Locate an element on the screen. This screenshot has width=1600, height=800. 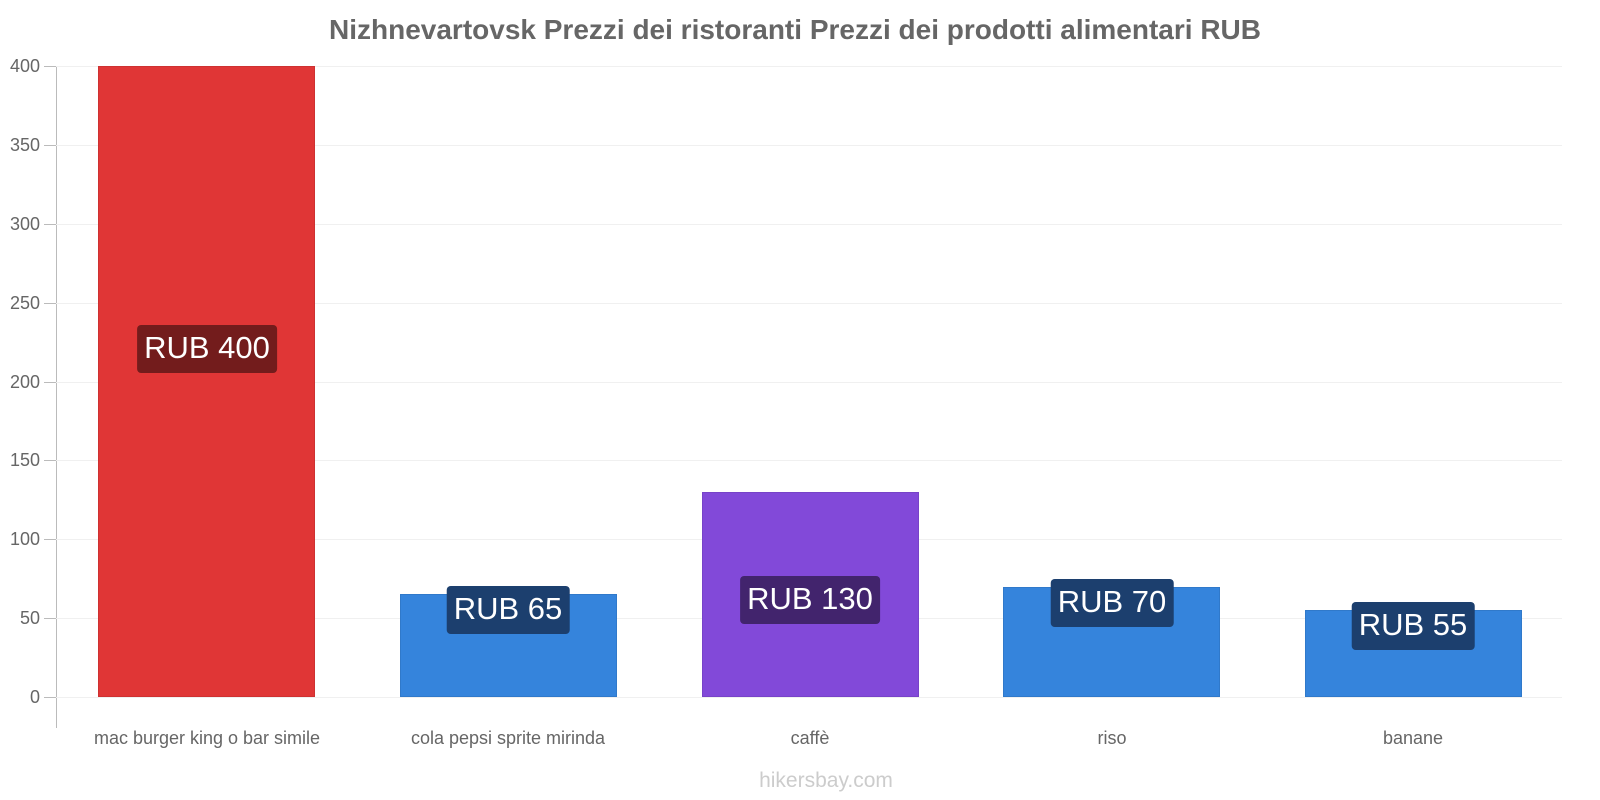
data-label: RUB 70 is located at coordinates (1112, 603).